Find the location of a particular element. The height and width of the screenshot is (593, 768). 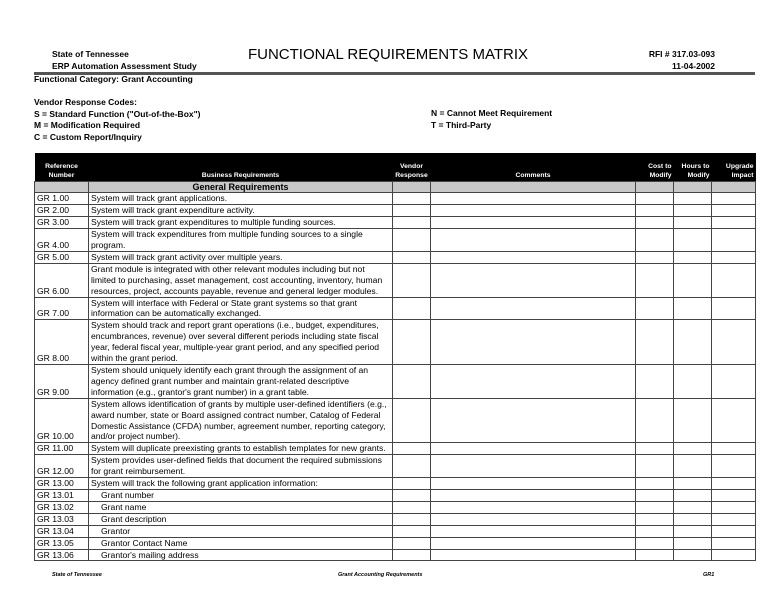

code-n: N = Cannot Meet Requirement is located at coordinates (492, 113).